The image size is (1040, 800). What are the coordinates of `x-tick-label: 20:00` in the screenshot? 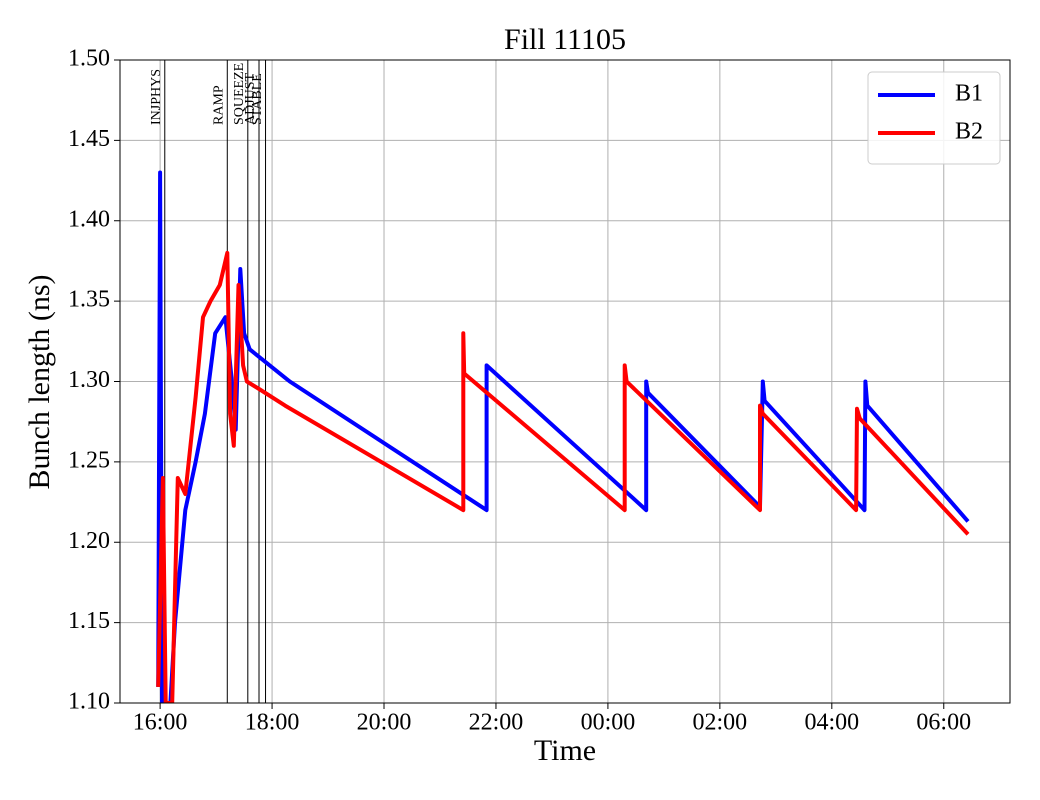 It's located at (384, 723).